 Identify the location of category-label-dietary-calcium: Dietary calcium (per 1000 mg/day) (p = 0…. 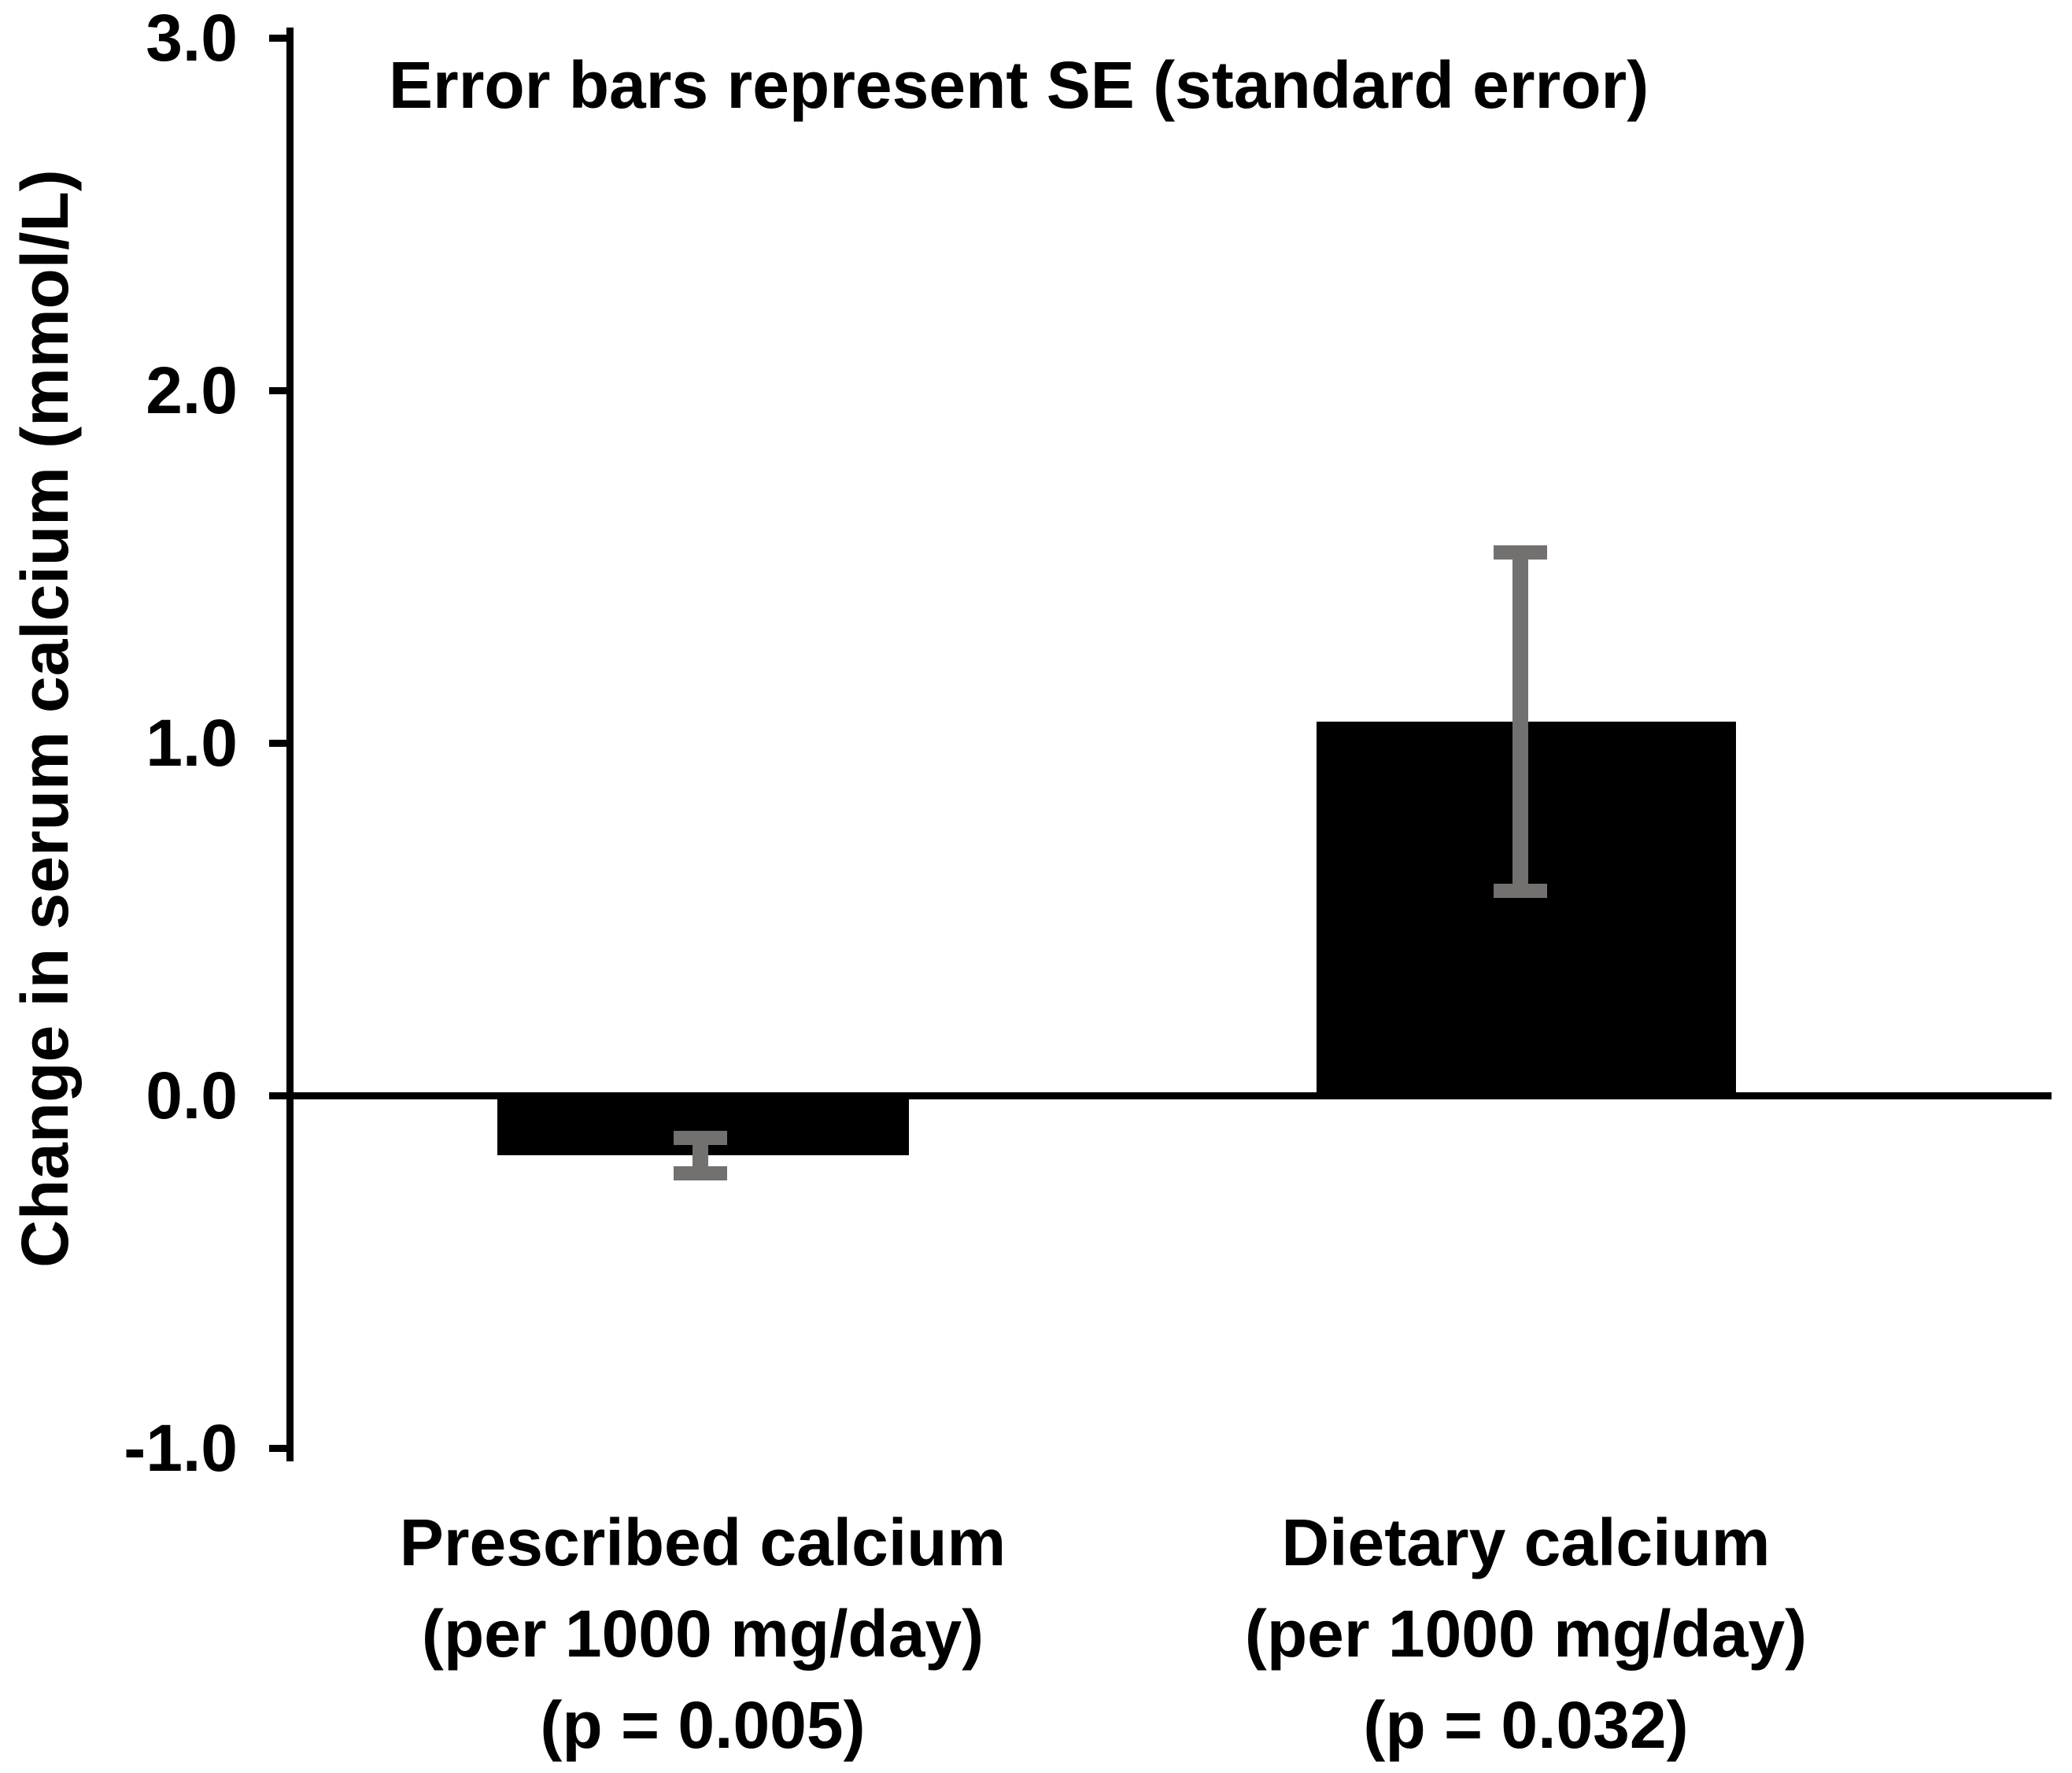
(1526, 1634).